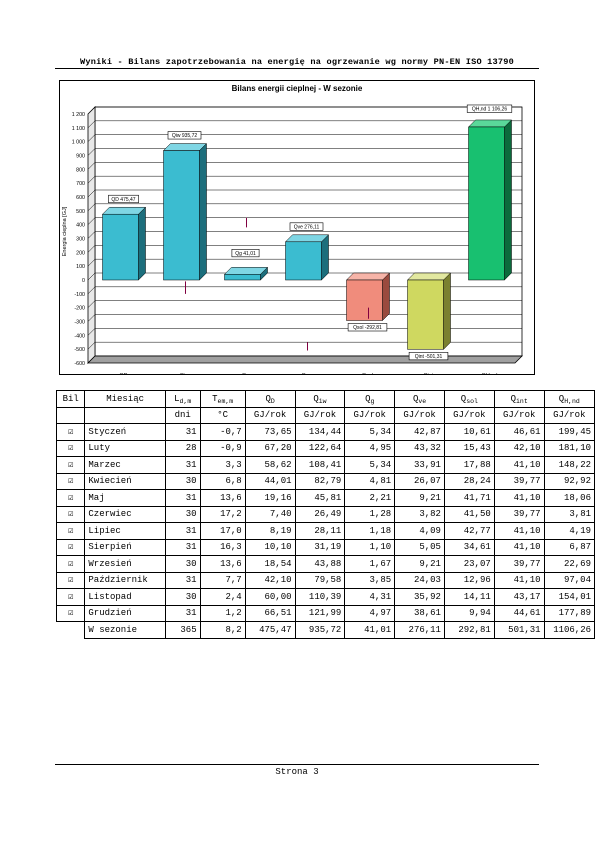 The height and width of the screenshot is (842, 595). Describe the element at coordinates (320, 465) in the screenshot. I see `value-cell: 108,41` at that location.